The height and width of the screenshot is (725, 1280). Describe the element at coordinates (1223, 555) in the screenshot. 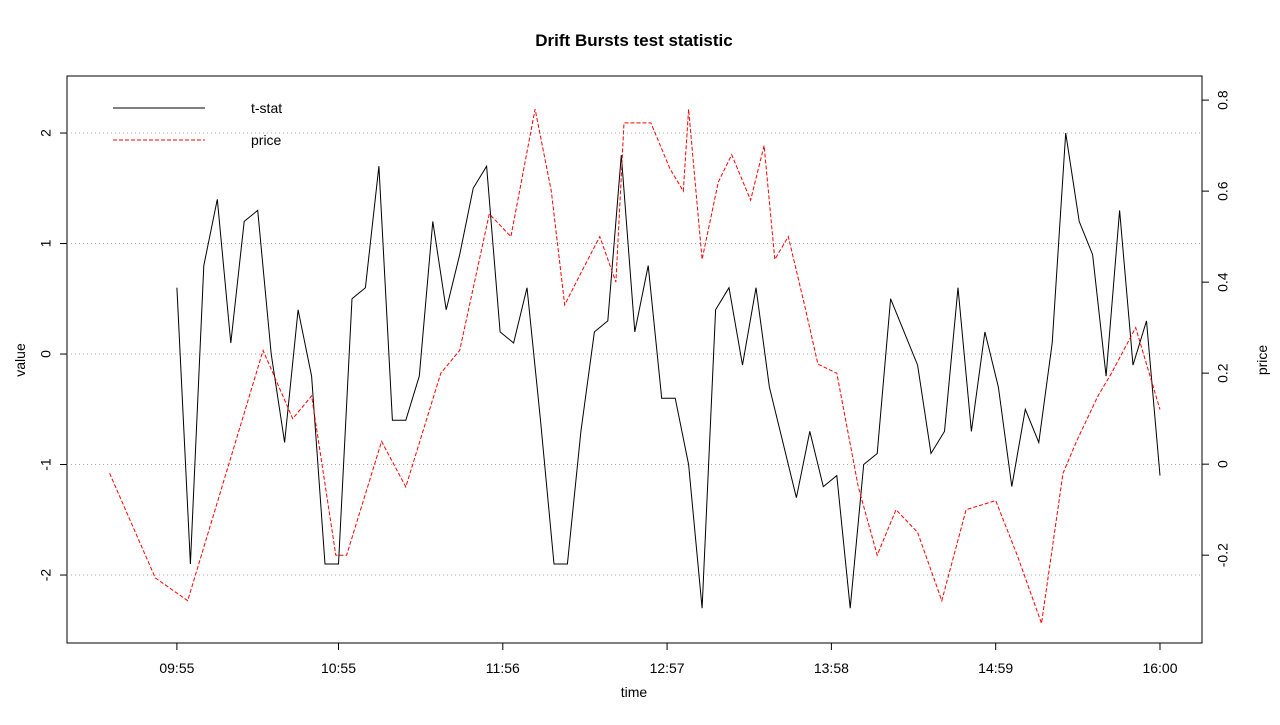

I see `y2-tick-label: -0.2` at that location.